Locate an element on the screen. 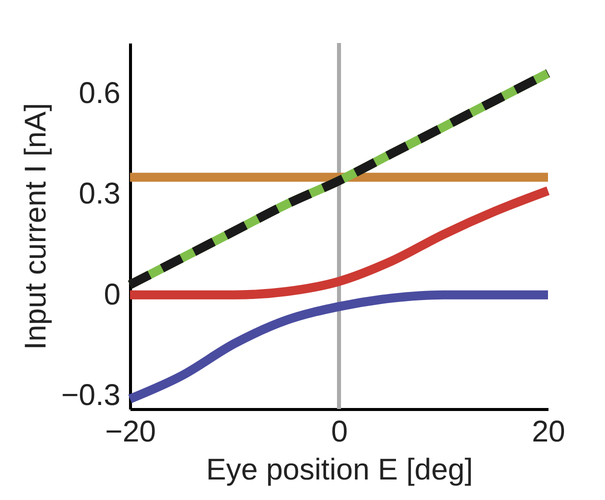  x-tick-label: 0 is located at coordinates (339, 432).